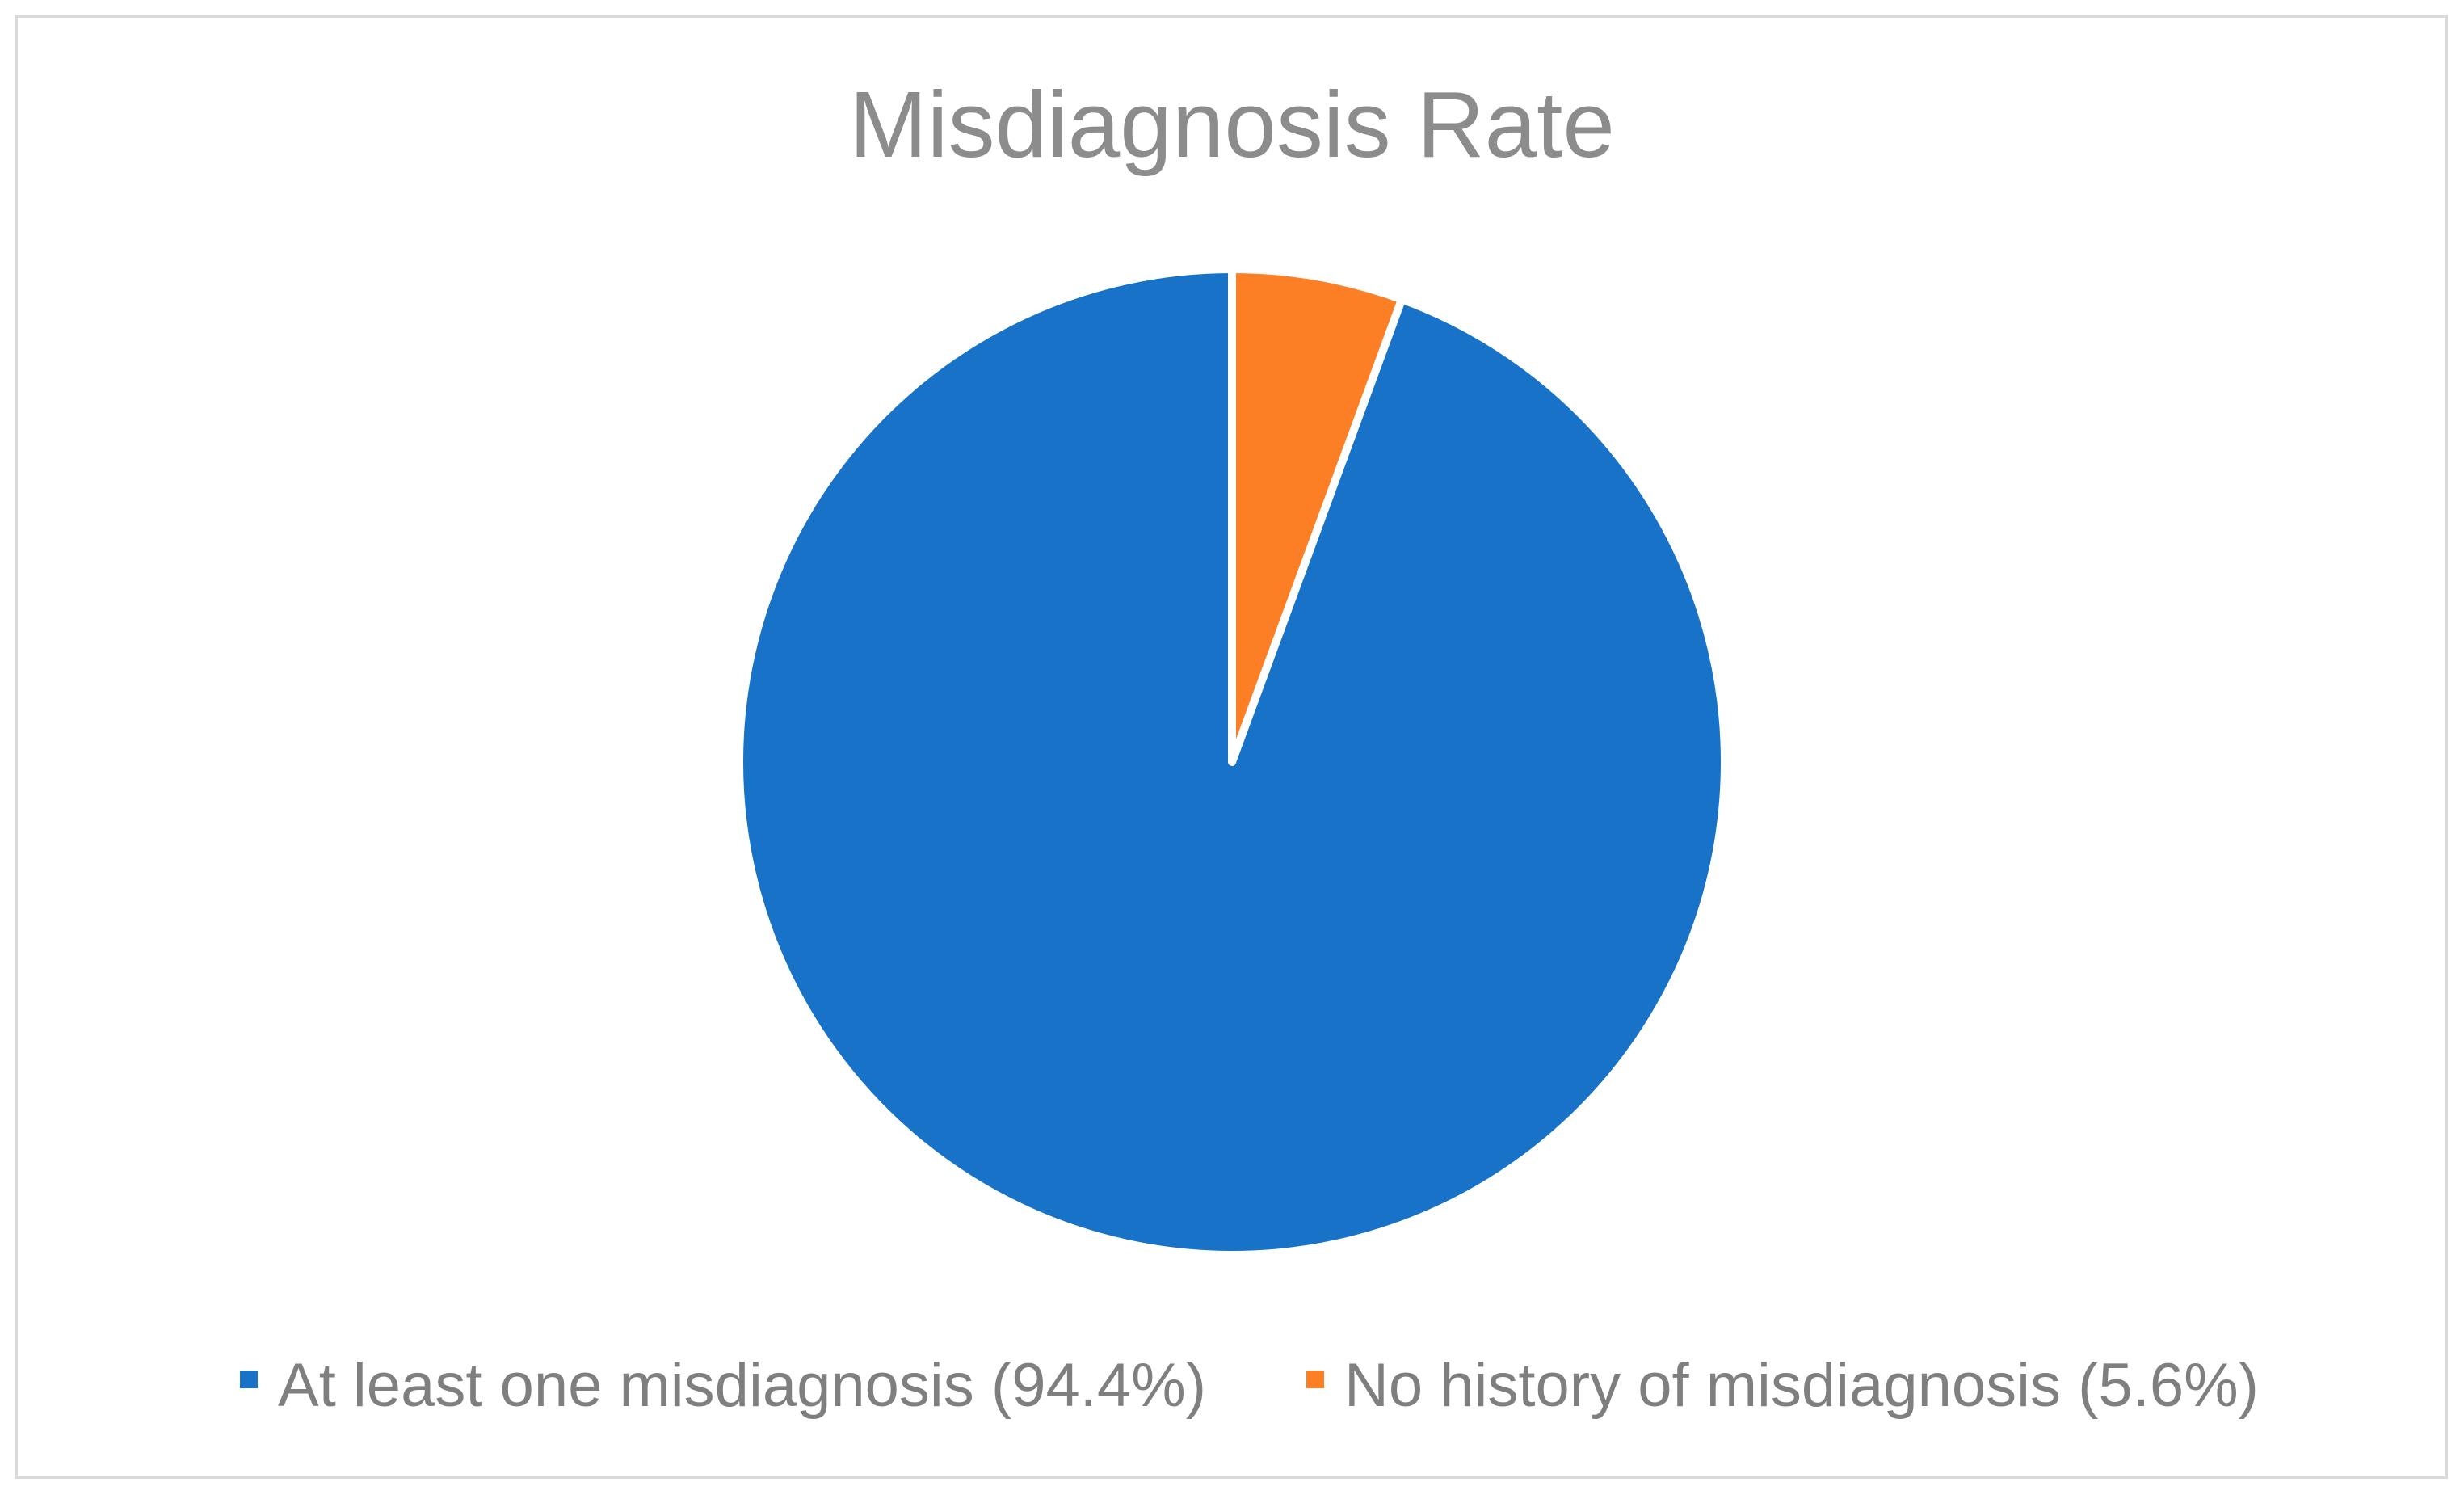 This screenshot has width=2464, height=1499. I want to click on legend-label-0: At least one misdiagnosis (94.4%), so click(742, 1385).